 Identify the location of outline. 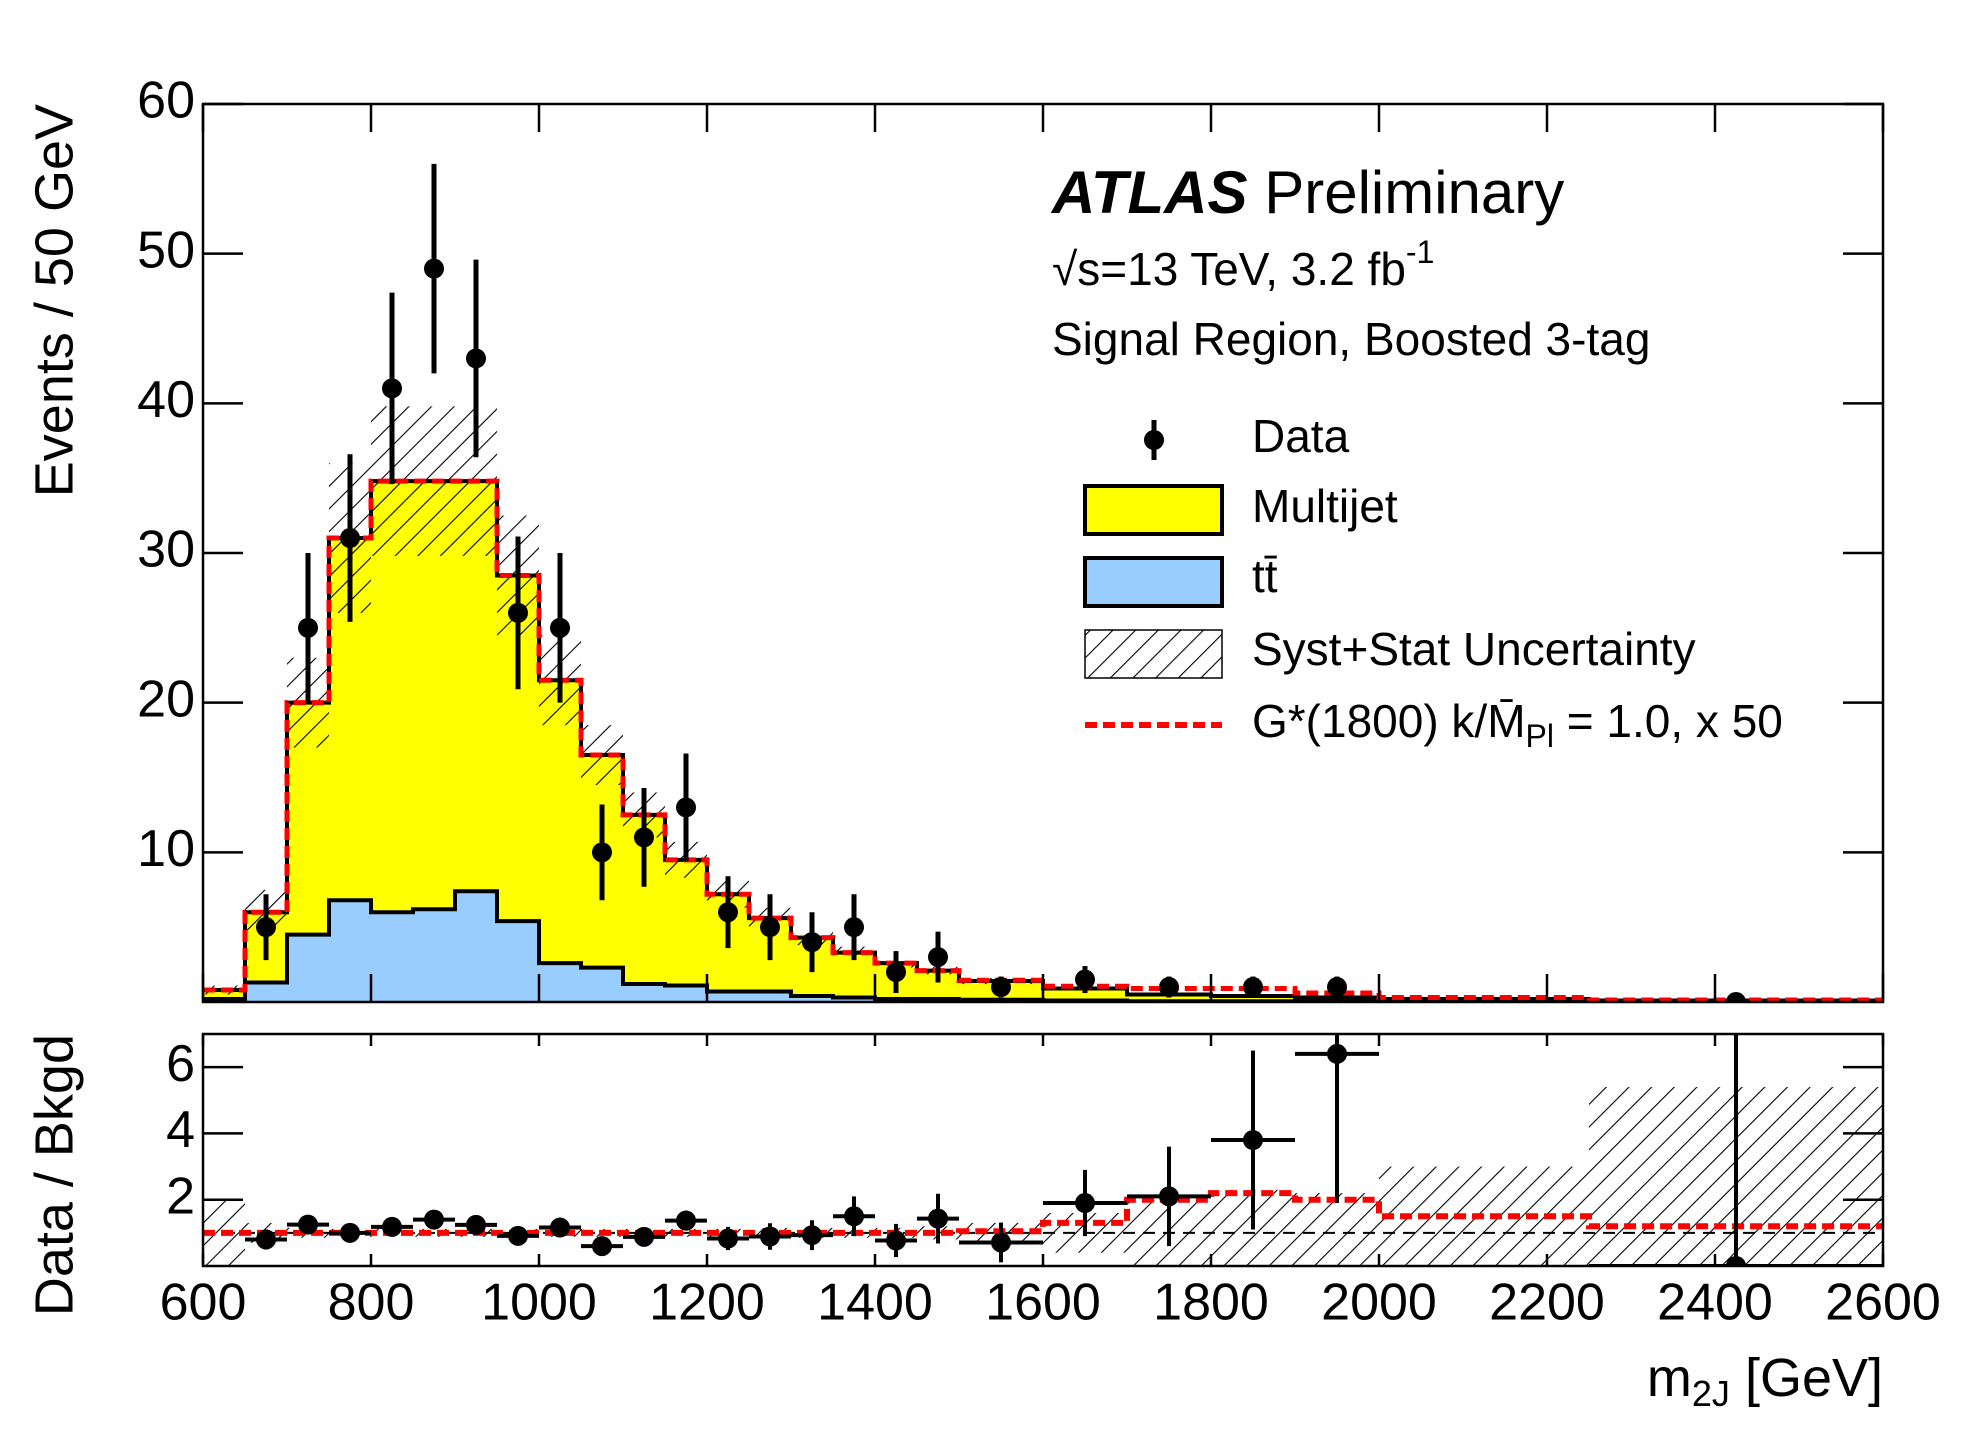
(1043, 945).